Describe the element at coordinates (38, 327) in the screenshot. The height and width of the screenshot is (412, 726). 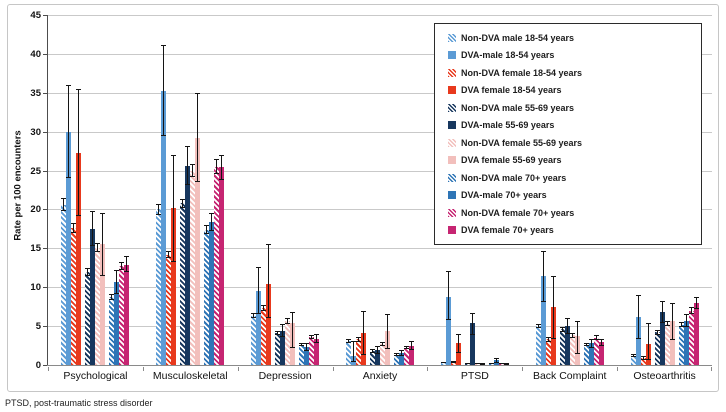
I see `y-tick-label-5: 5` at that location.